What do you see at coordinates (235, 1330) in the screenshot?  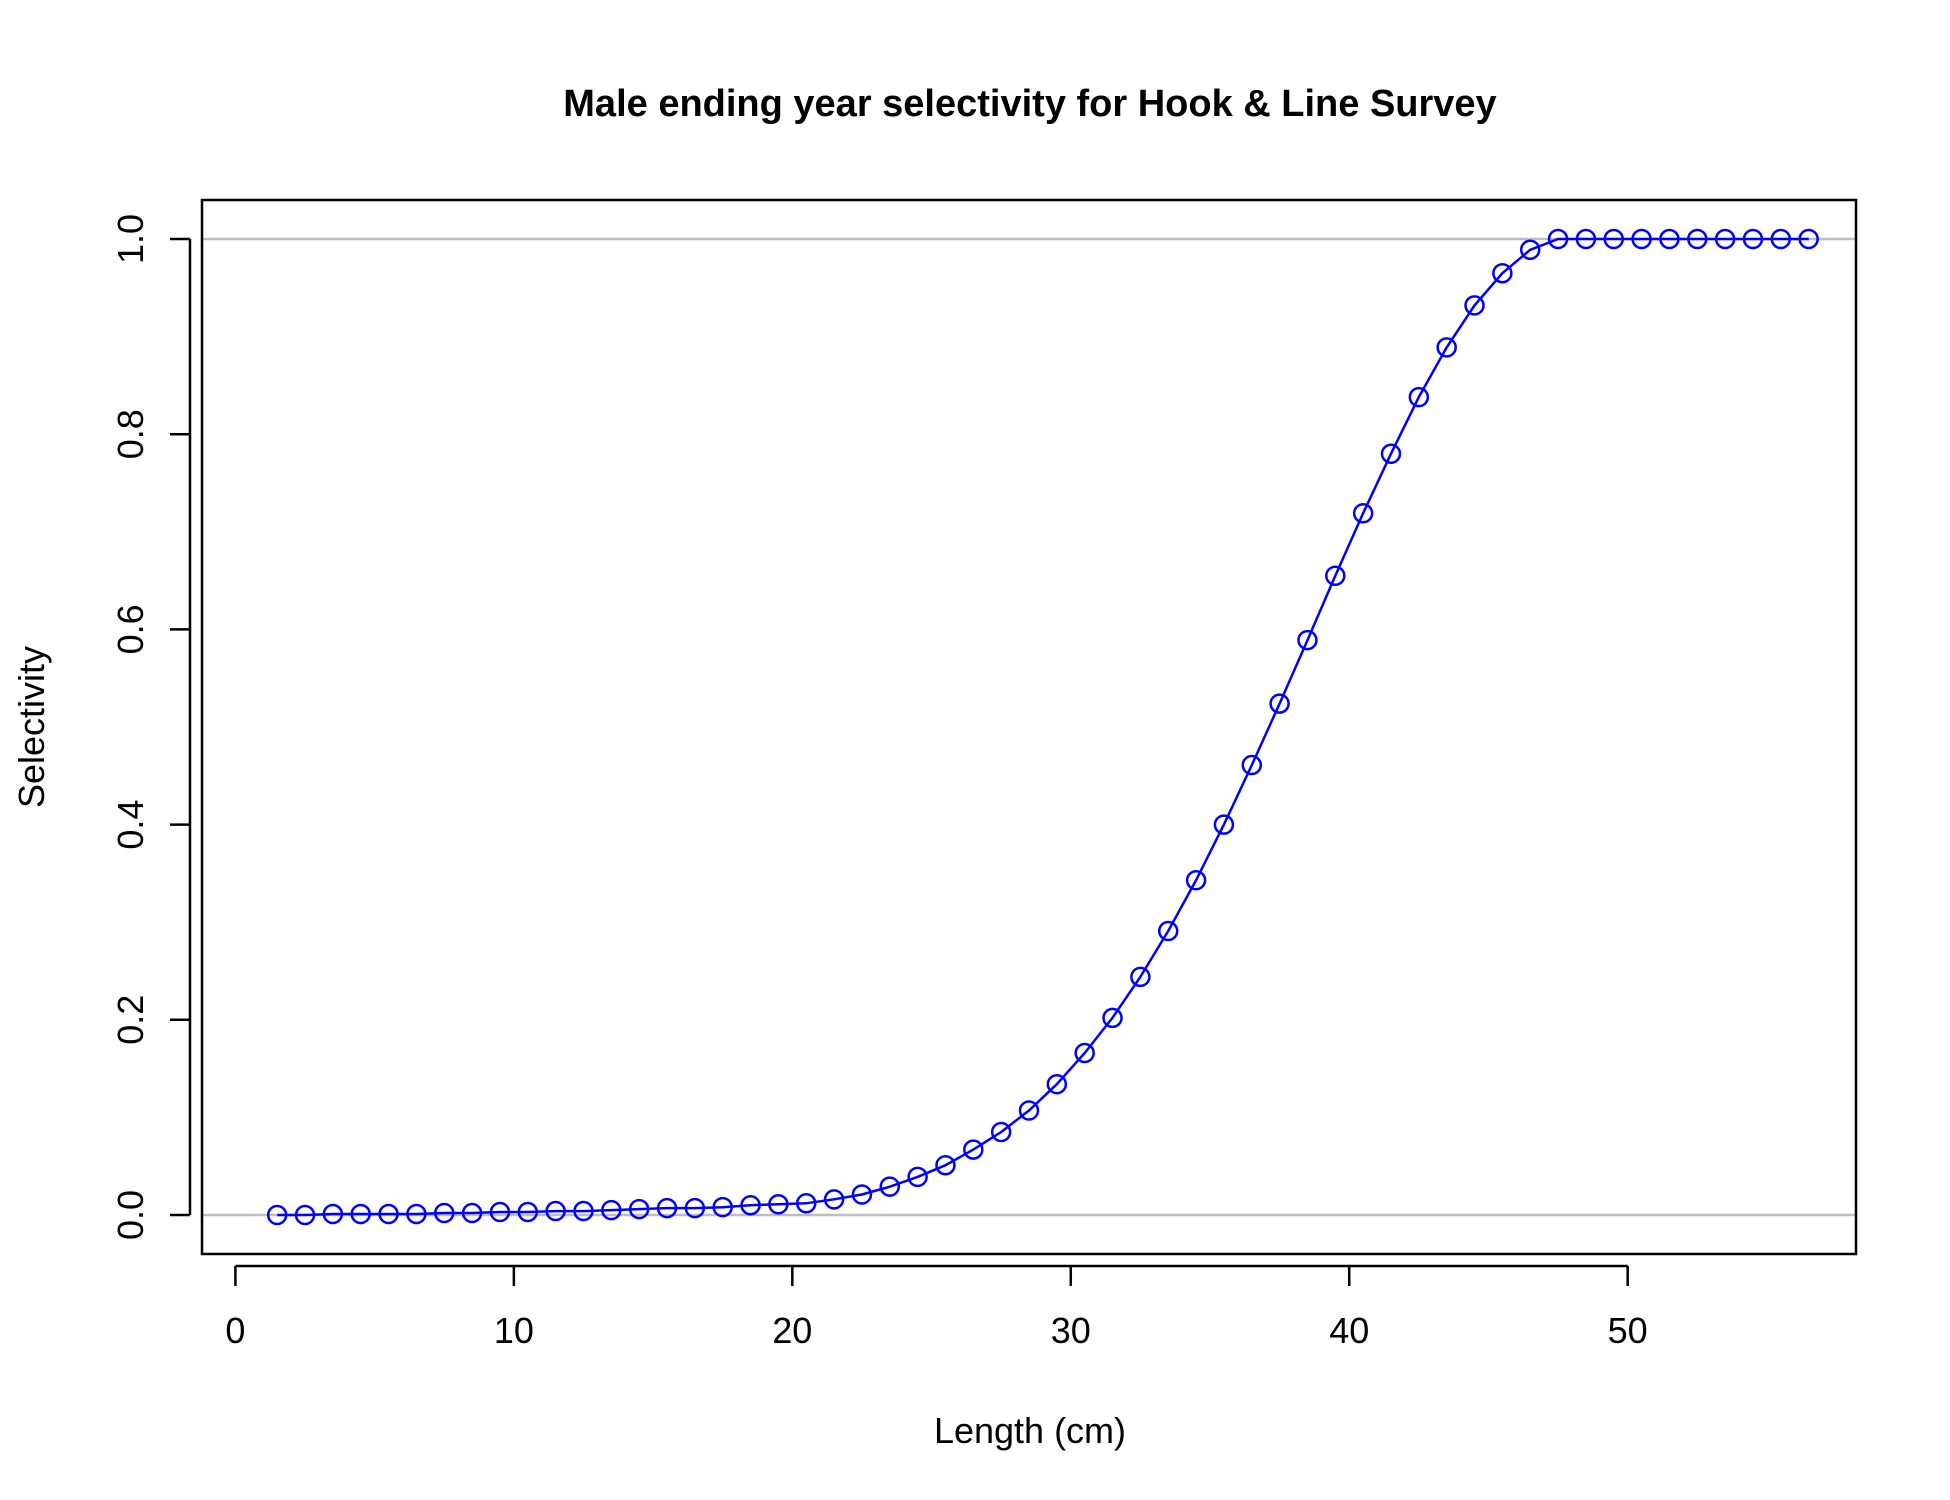 I see `x-tick-label: 0` at bounding box center [235, 1330].